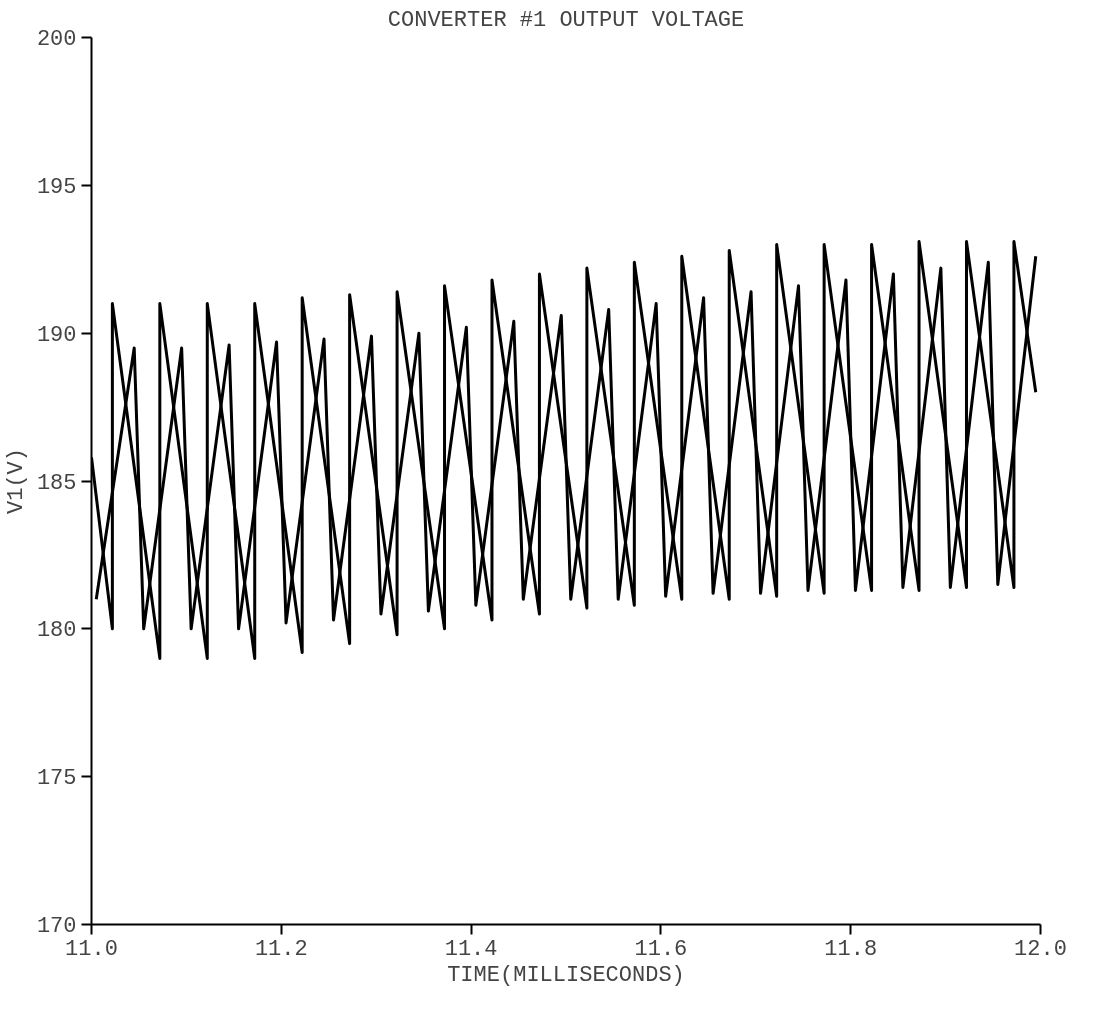 This screenshot has width=1113, height=1009. Describe the element at coordinates (56, 187) in the screenshot. I see `y-tick-label: 195` at that location.